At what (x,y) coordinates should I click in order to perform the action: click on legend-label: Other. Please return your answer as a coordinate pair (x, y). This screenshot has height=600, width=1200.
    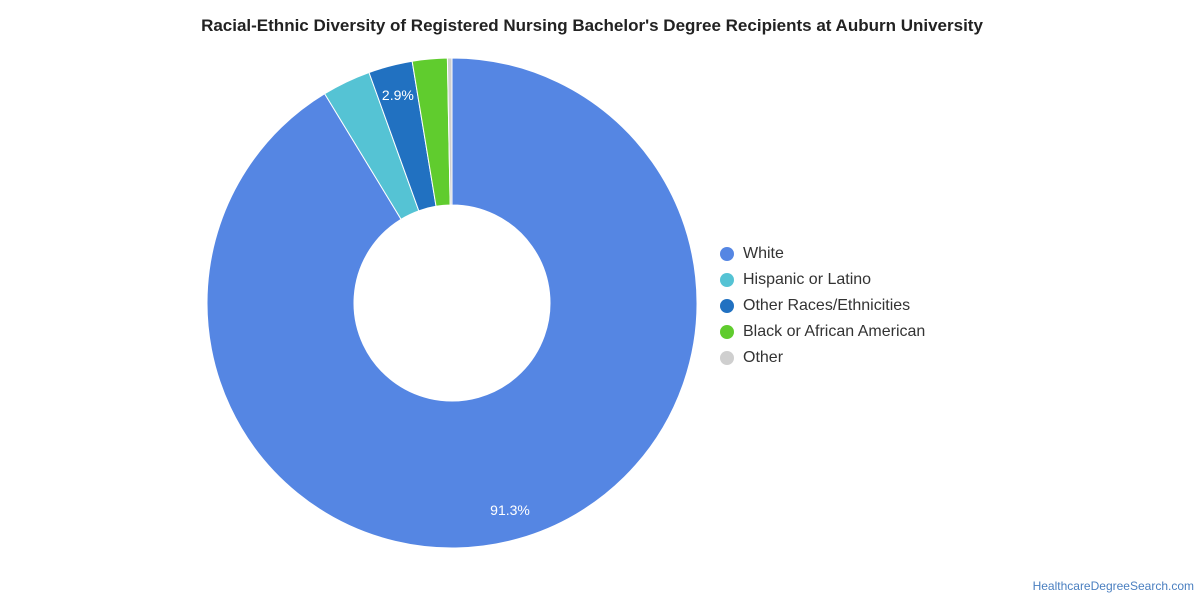
    Looking at the image, I should click on (763, 357).